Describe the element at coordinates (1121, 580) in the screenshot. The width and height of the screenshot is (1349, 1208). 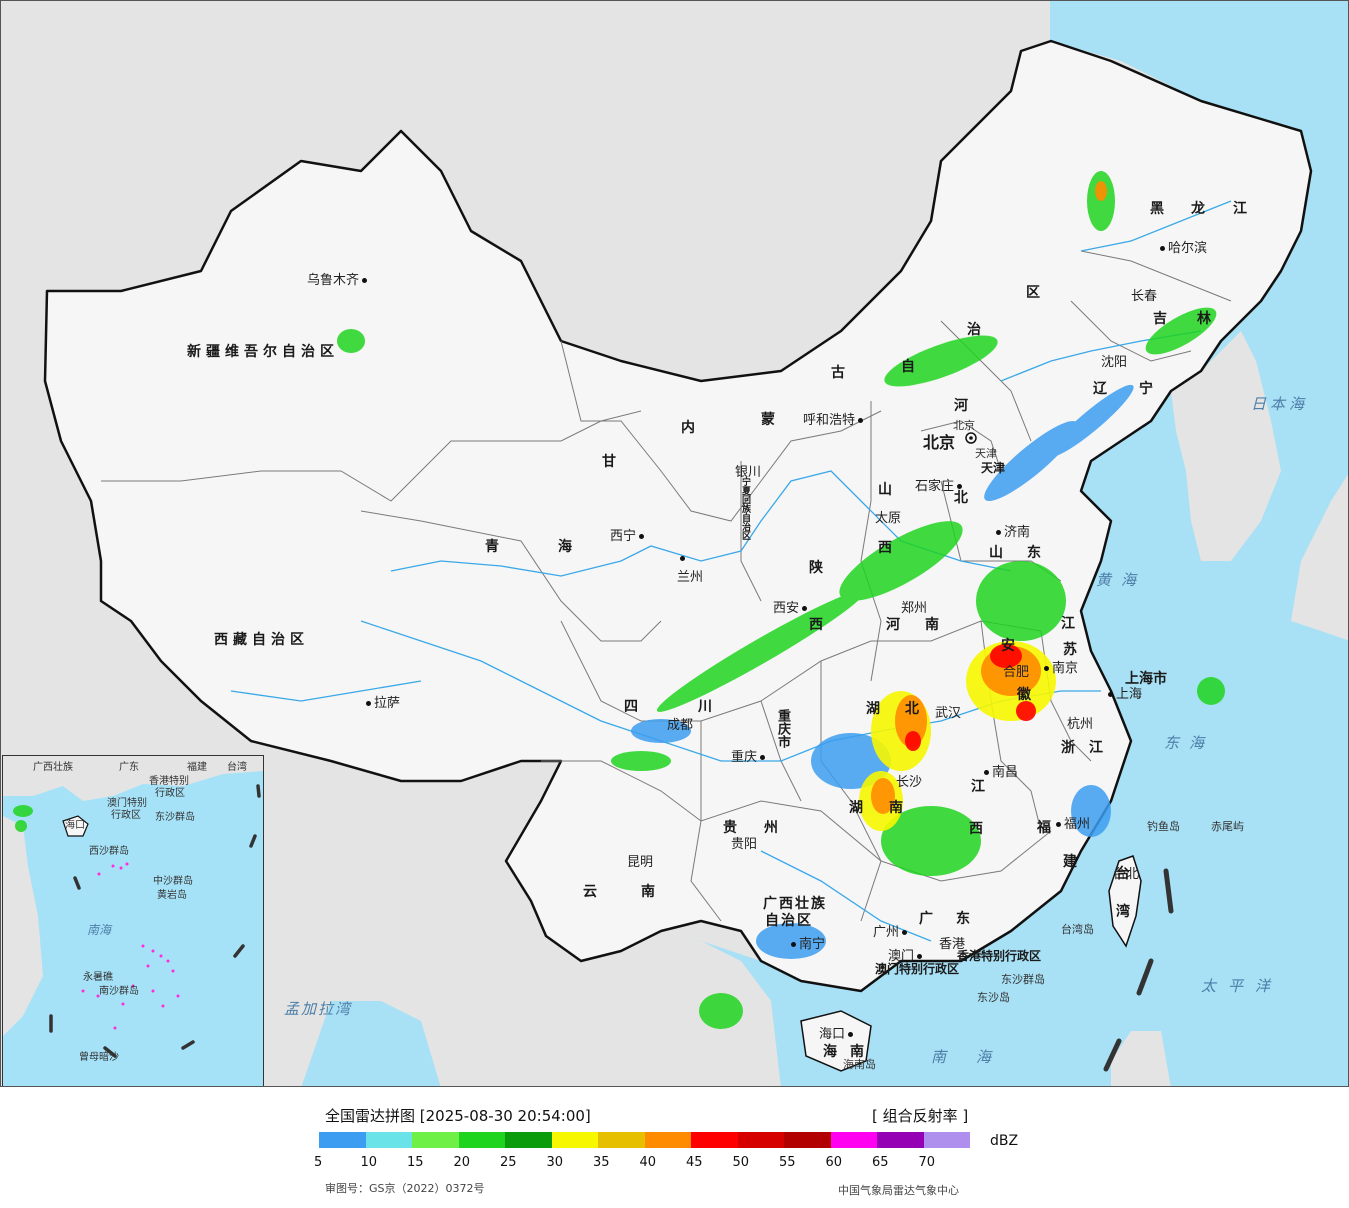
I see `sea-label: 黄海` at that location.